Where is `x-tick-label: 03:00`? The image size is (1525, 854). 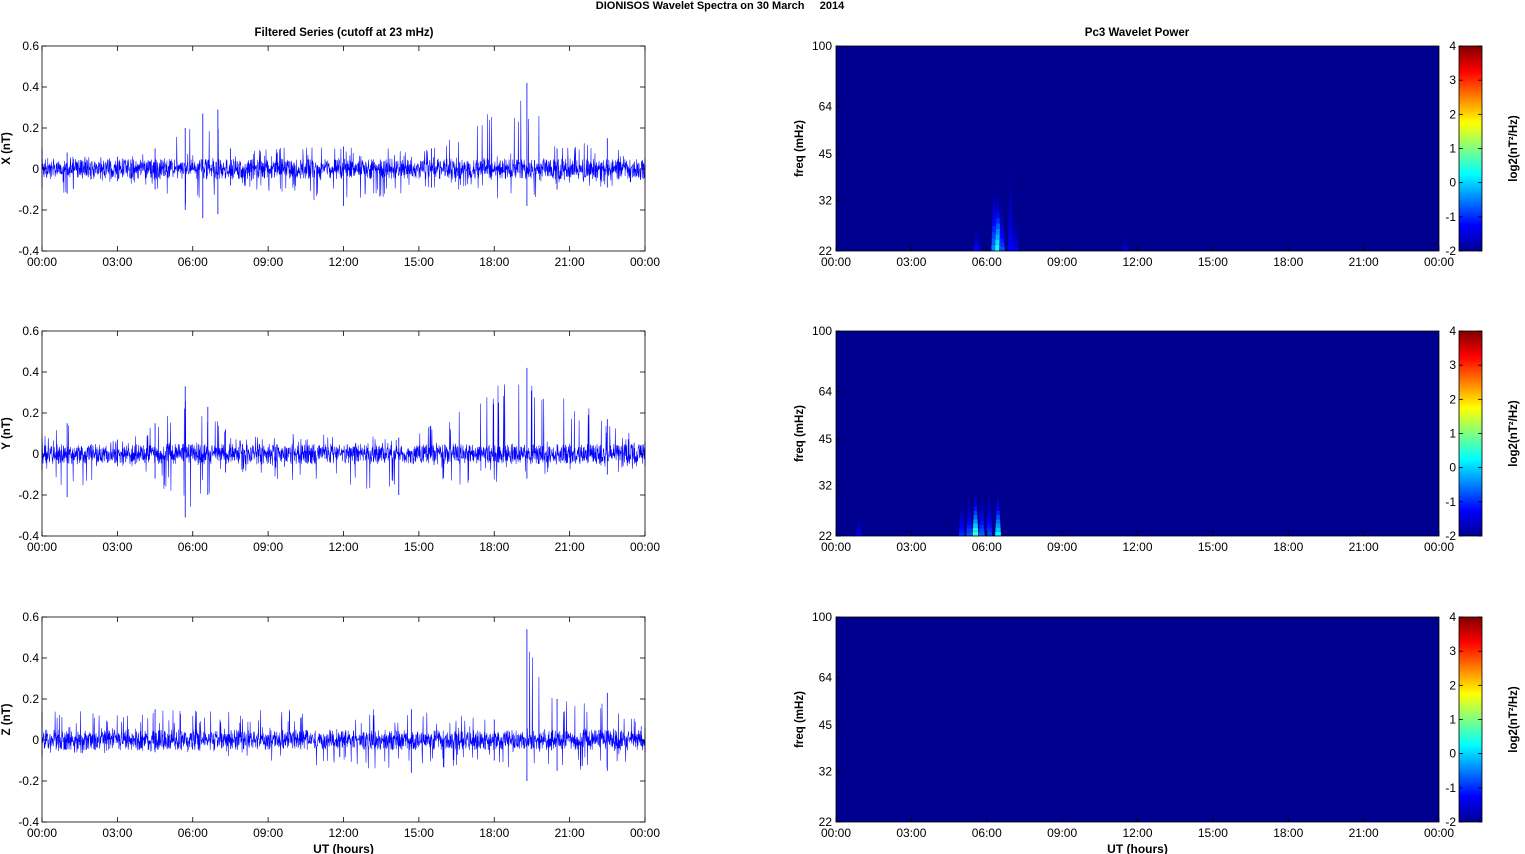
x-tick-label: 03:00 is located at coordinates (117, 547).